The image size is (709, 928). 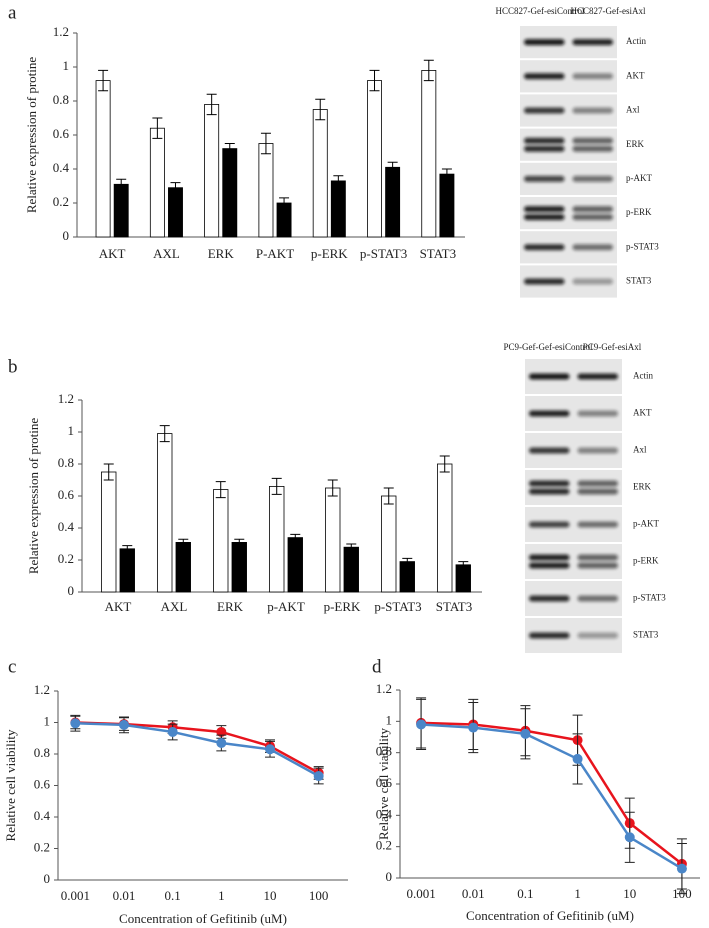 I want to click on x-tick-label: ERK, so click(x=230, y=606).